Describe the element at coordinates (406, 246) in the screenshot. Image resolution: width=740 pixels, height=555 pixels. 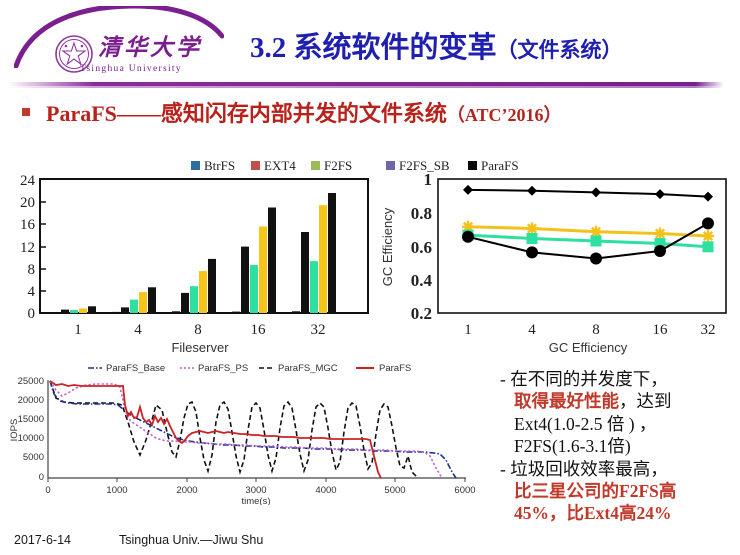
I see `gc-y-axis: 1 0.8 0.6 0.4 0.2 GC Efficiency` at that location.